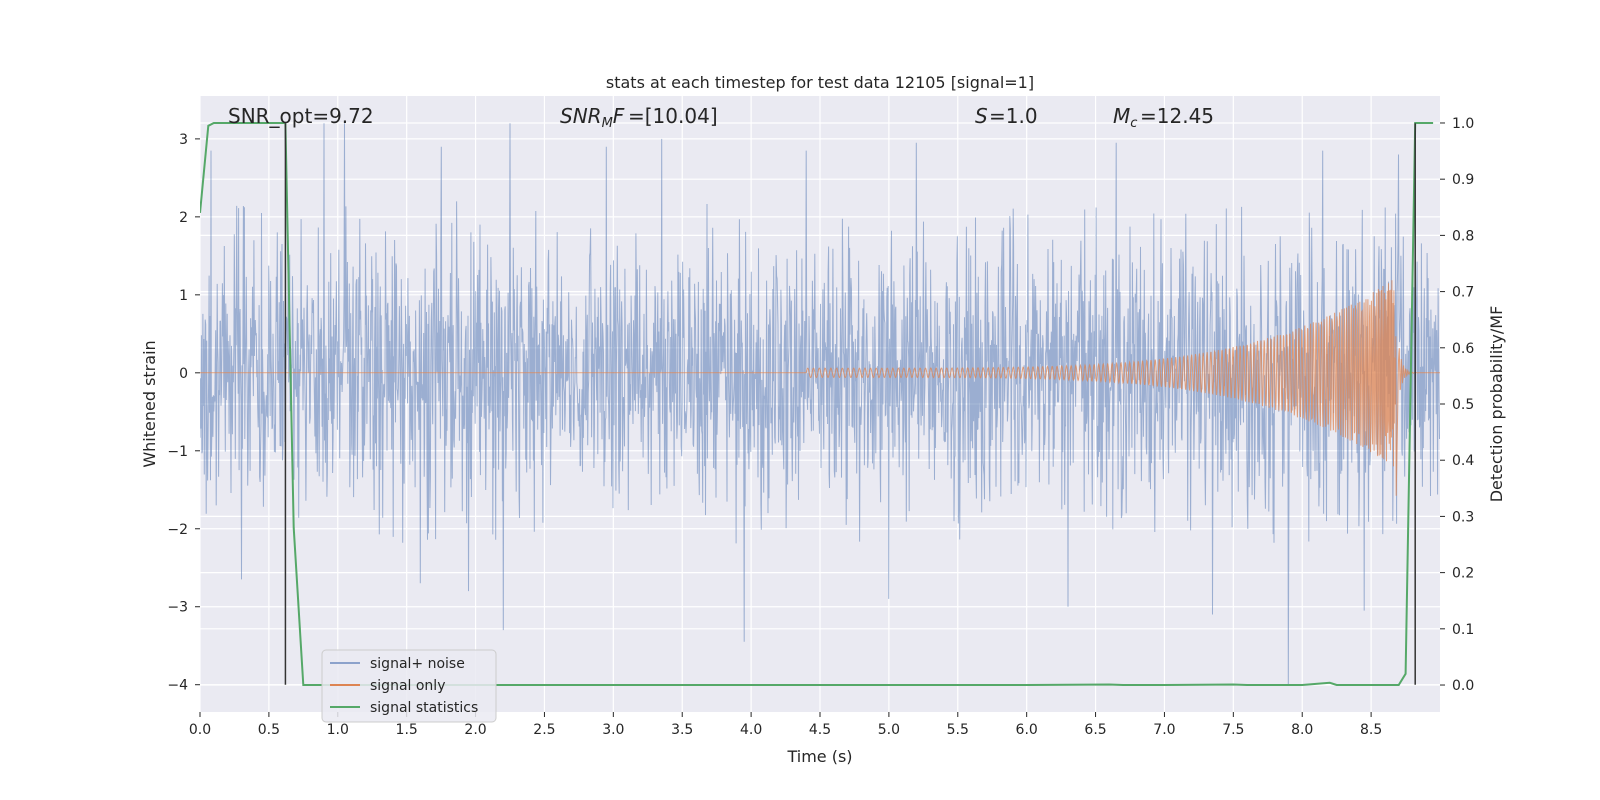 This screenshot has width=1600, height=800. What do you see at coordinates (1463, 124) in the screenshot?
I see `y2-tick-label: 1.0` at bounding box center [1463, 124].